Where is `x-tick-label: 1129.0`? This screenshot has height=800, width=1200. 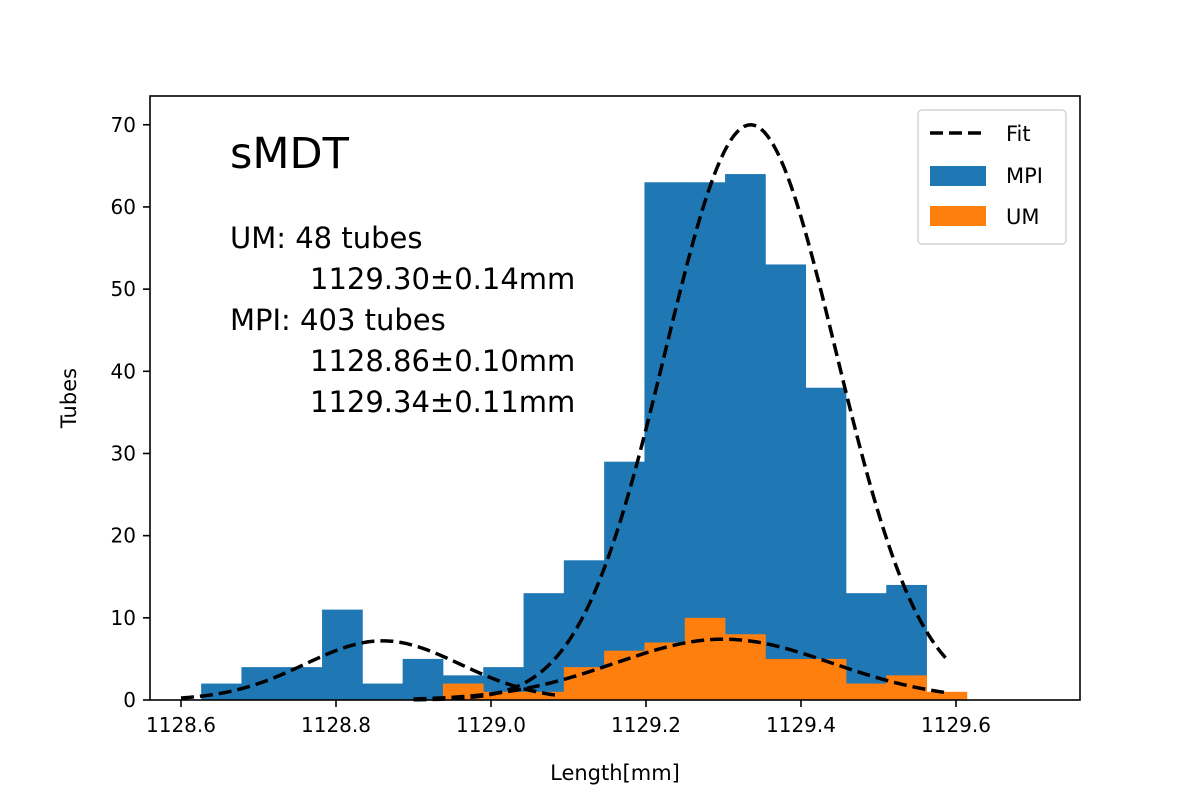
x-tick-label: 1129.0 is located at coordinates (491, 725).